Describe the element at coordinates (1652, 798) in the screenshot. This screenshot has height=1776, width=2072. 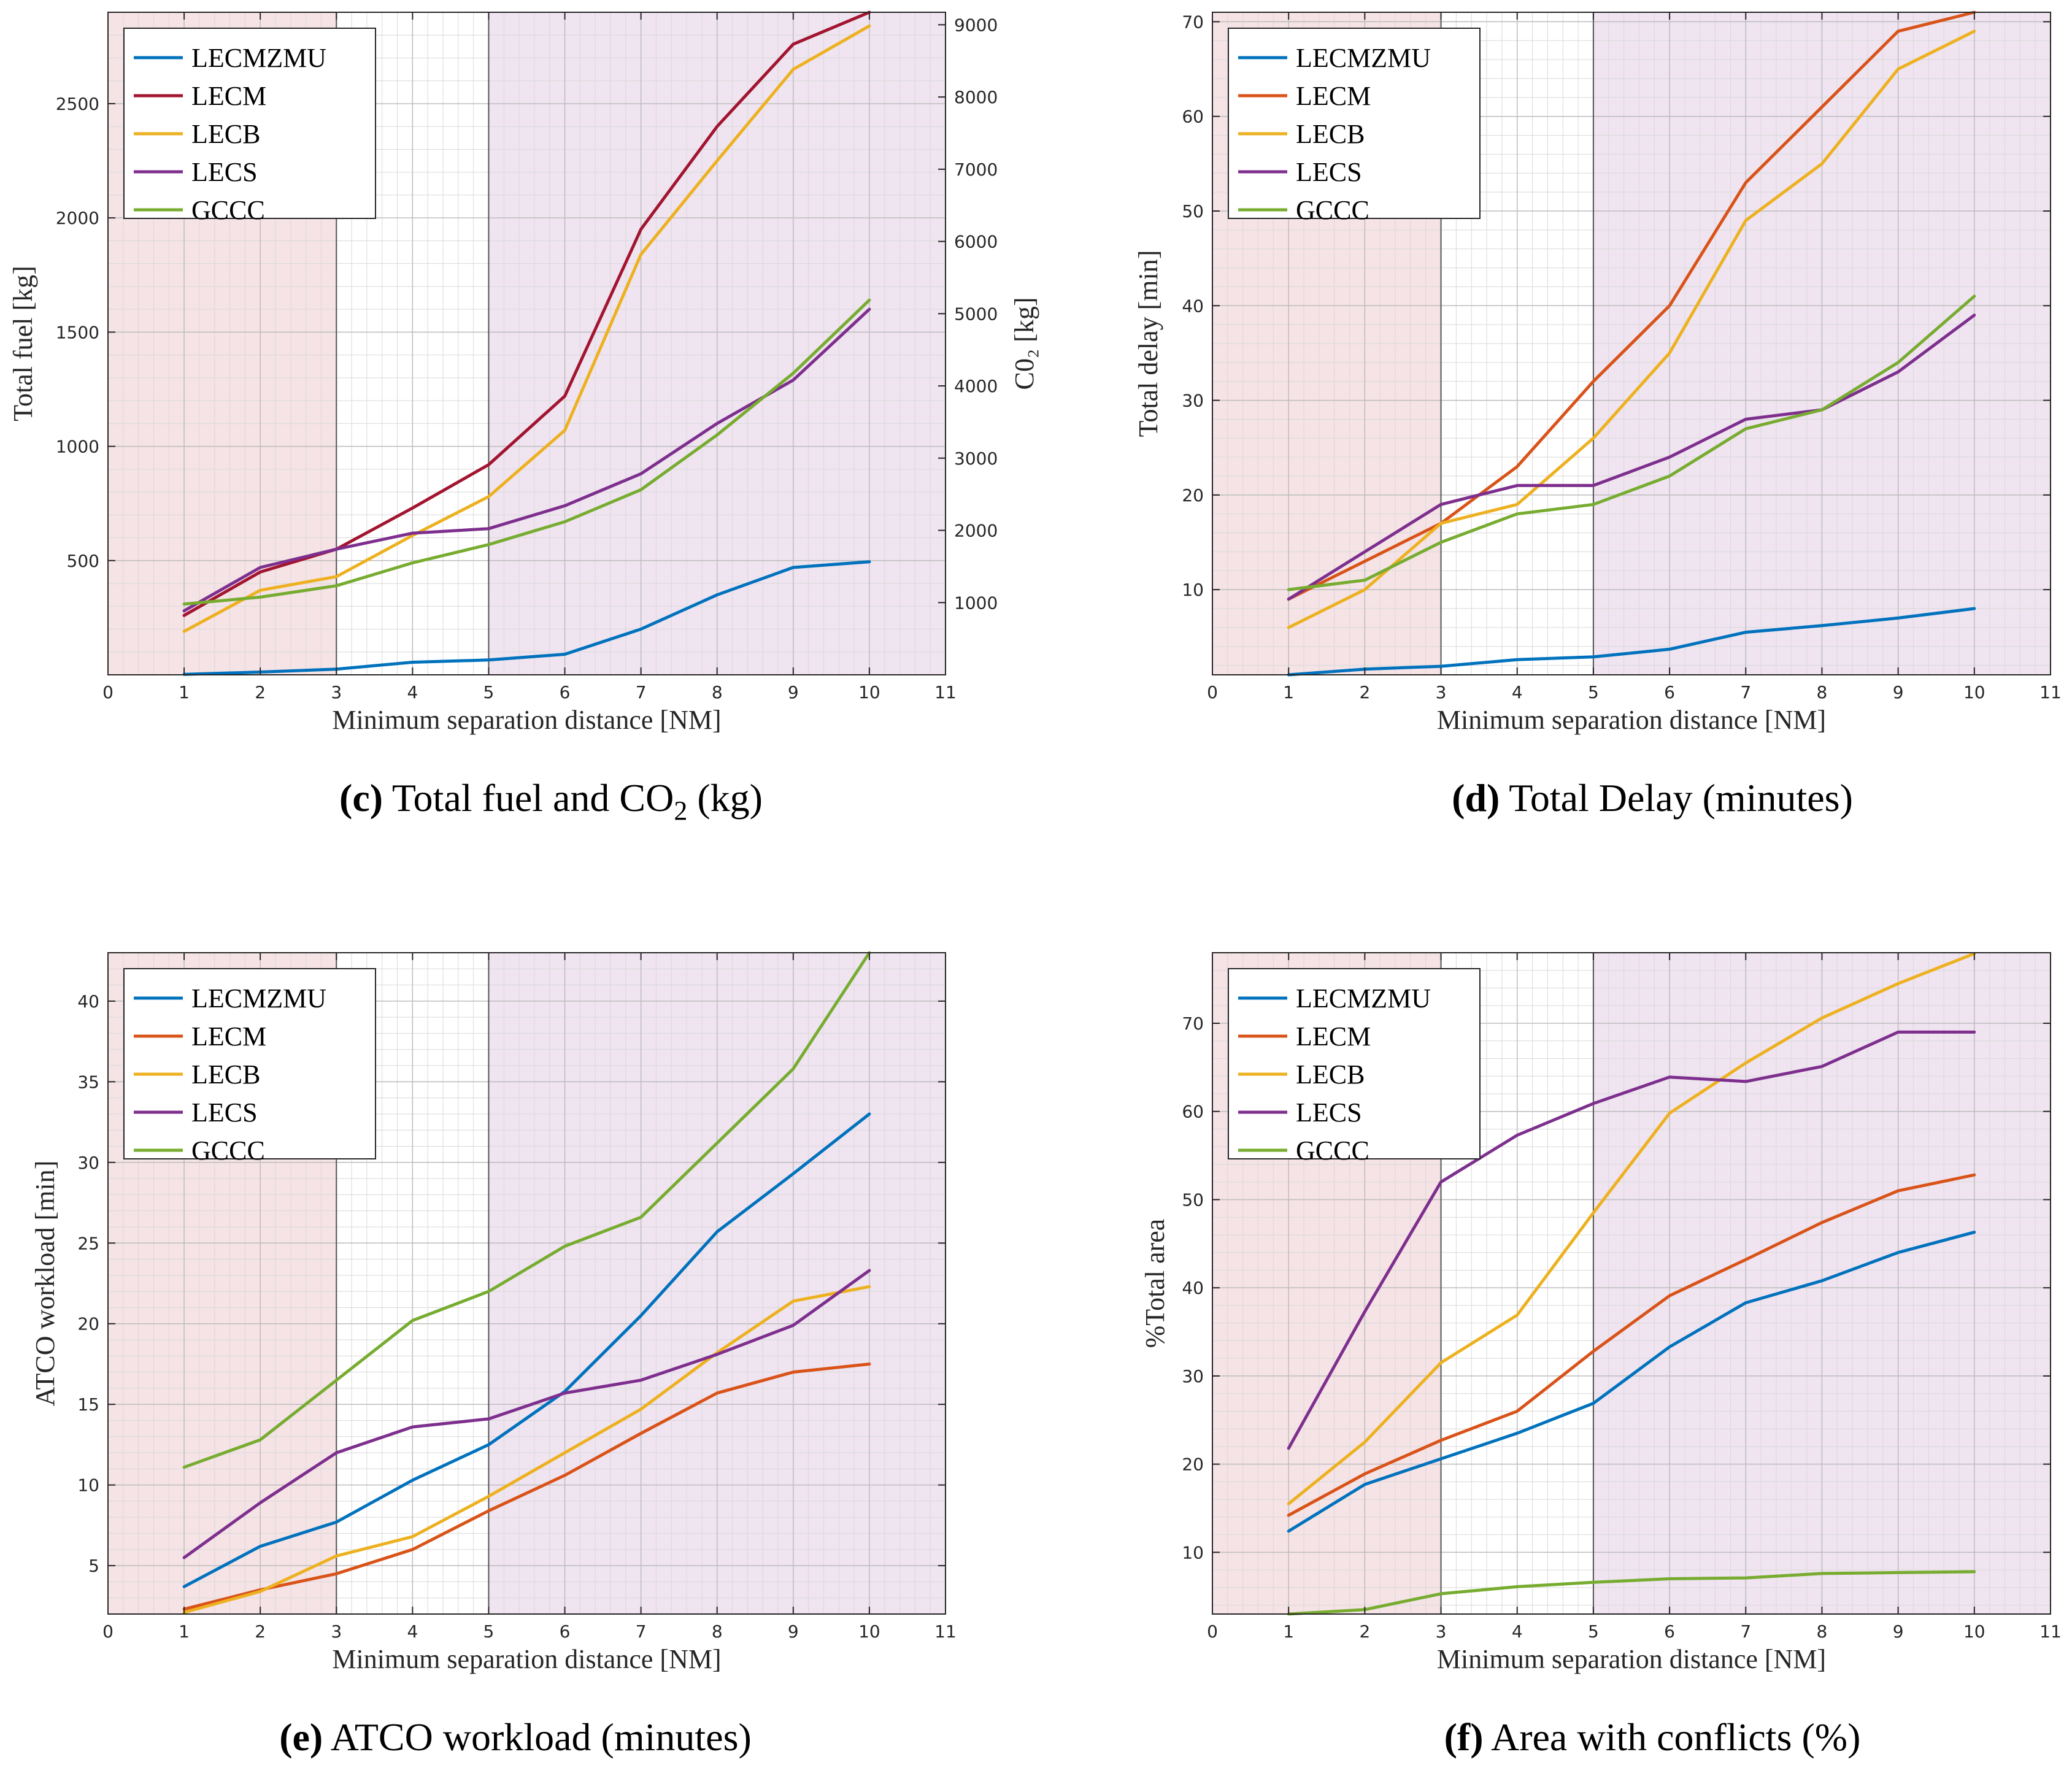
I see `caption-d: (d) Total Delay (minutes)` at that location.